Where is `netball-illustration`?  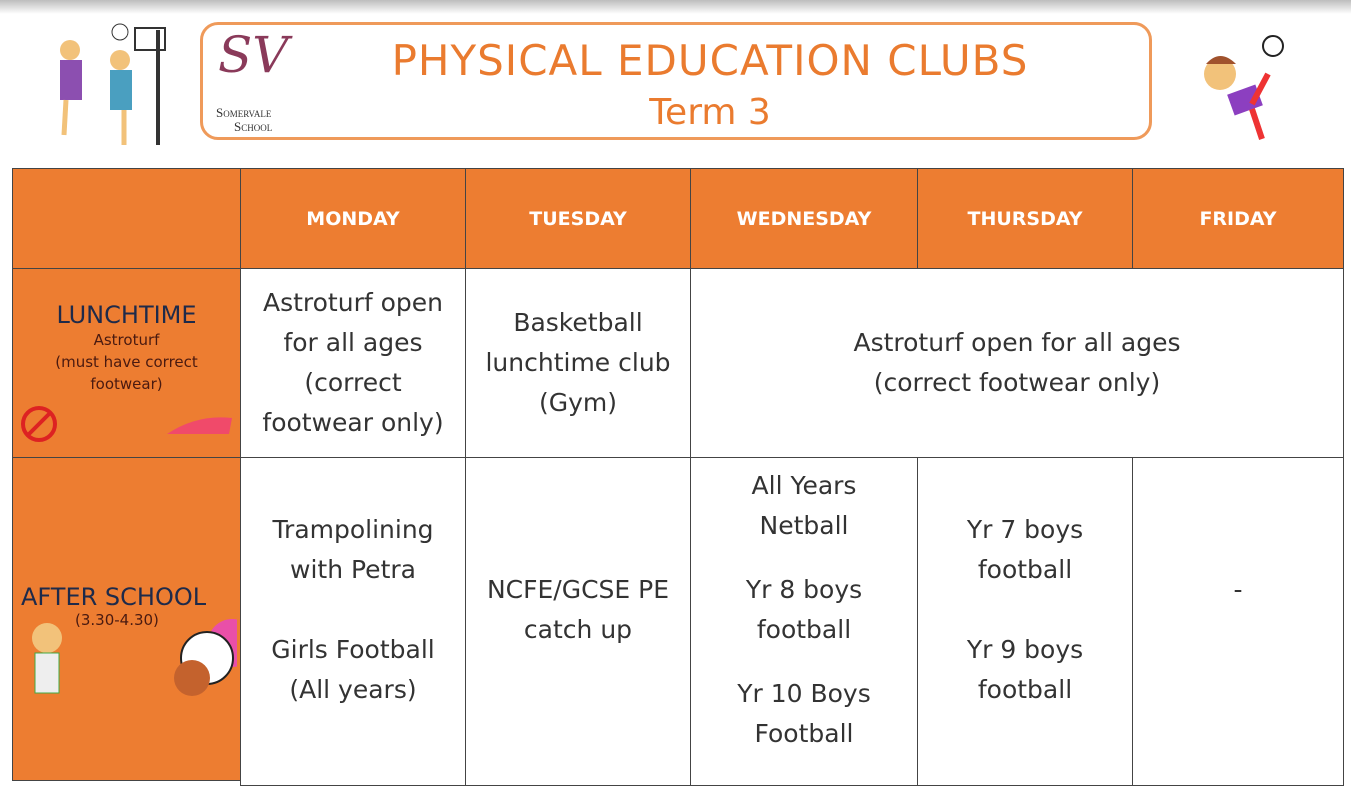
netball-illustration is located at coordinates (113, 84).